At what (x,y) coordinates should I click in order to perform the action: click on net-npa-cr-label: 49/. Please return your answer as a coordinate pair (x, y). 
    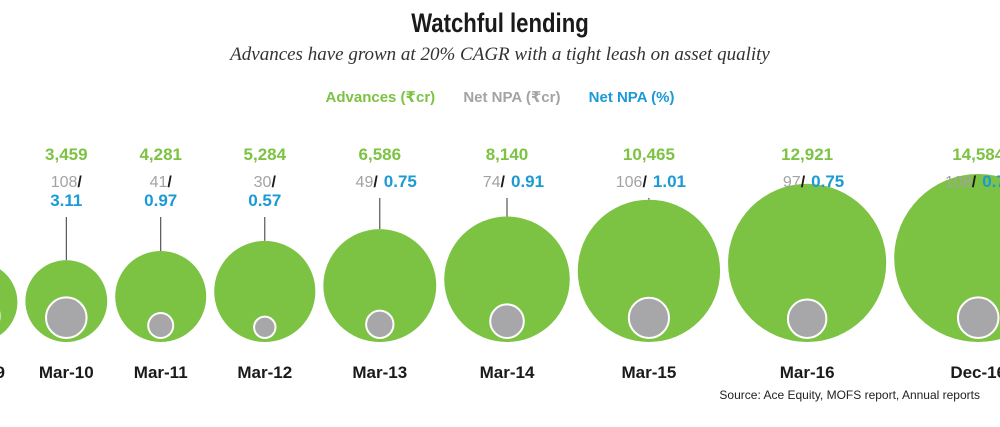
    Looking at the image, I should click on (367, 182).